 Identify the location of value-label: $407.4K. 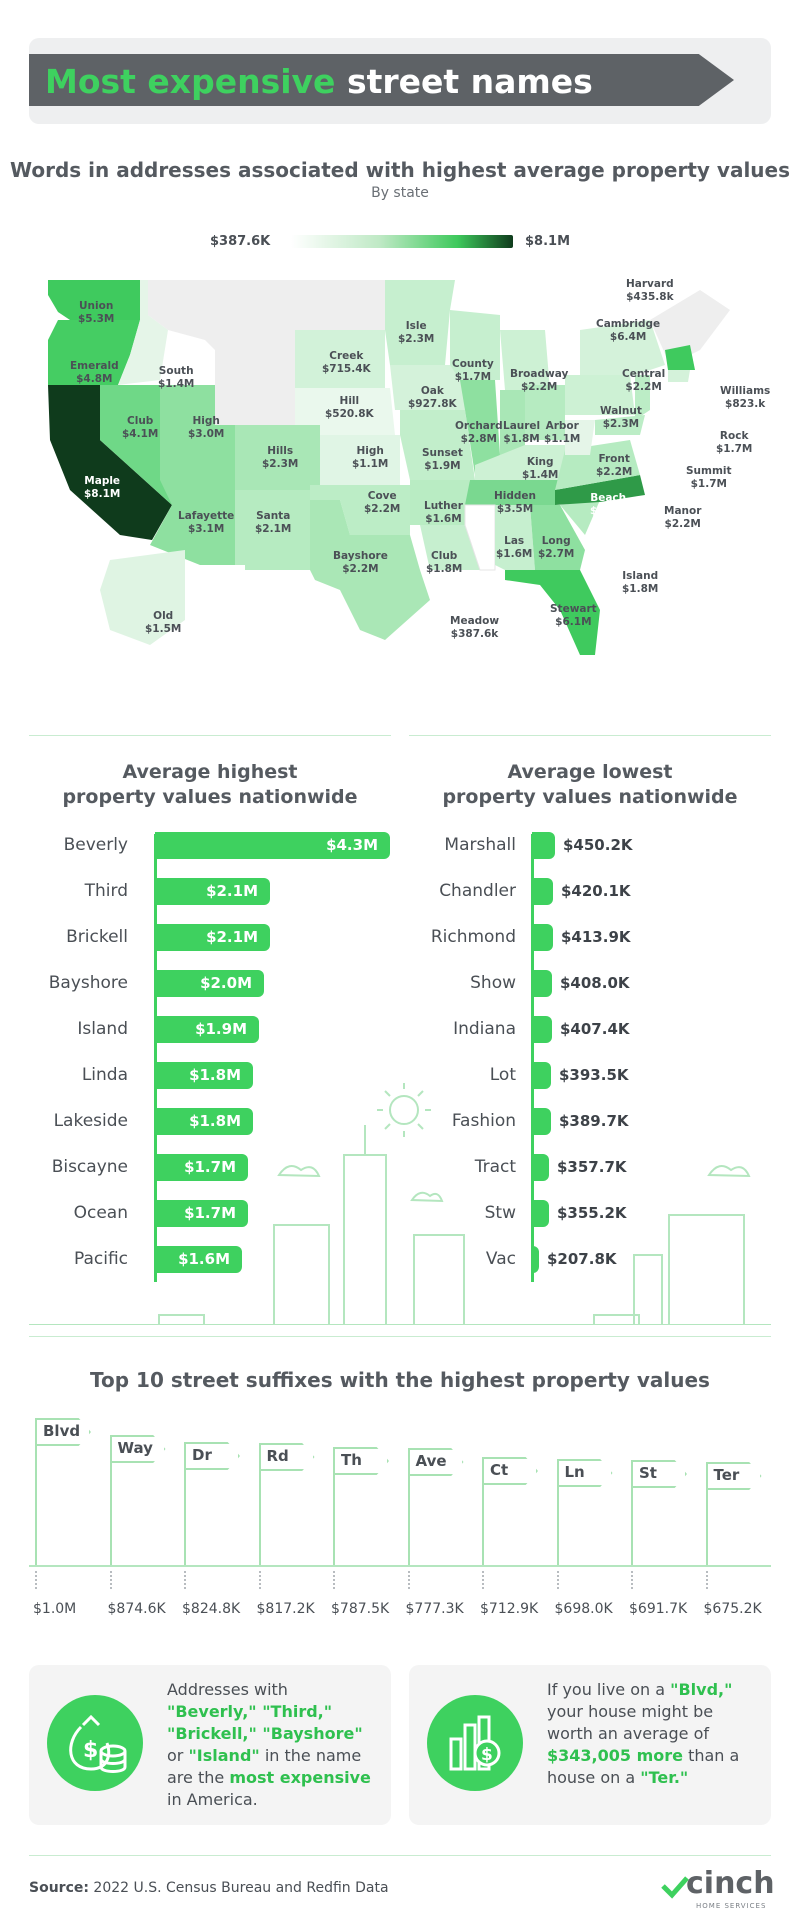
(595, 1029).